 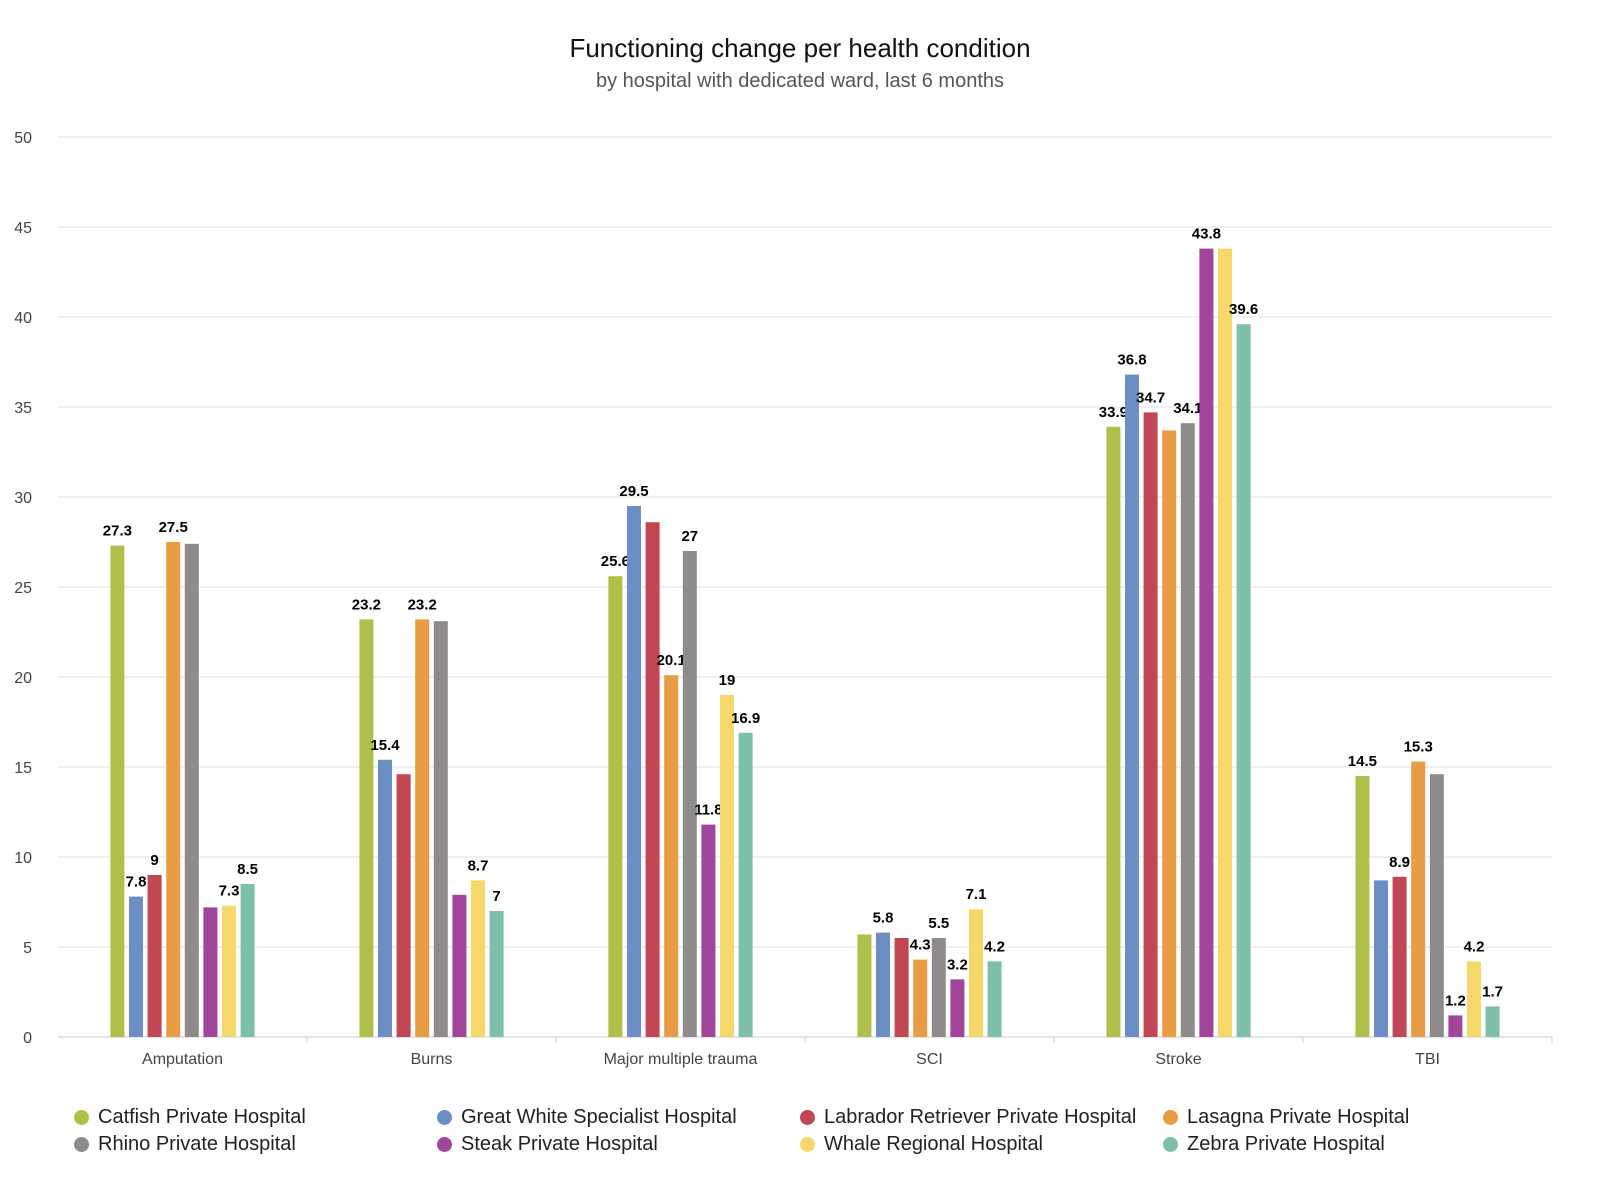 I want to click on data-label: 20.1, so click(x=671, y=660).